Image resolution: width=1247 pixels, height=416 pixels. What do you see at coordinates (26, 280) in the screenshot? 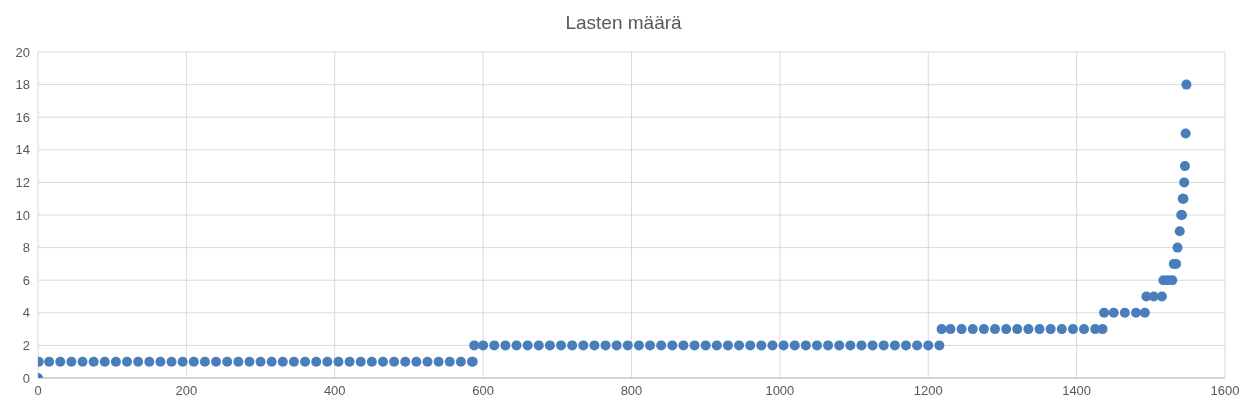
I see `y-tick-label: 6` at bounding box center [26, 280].